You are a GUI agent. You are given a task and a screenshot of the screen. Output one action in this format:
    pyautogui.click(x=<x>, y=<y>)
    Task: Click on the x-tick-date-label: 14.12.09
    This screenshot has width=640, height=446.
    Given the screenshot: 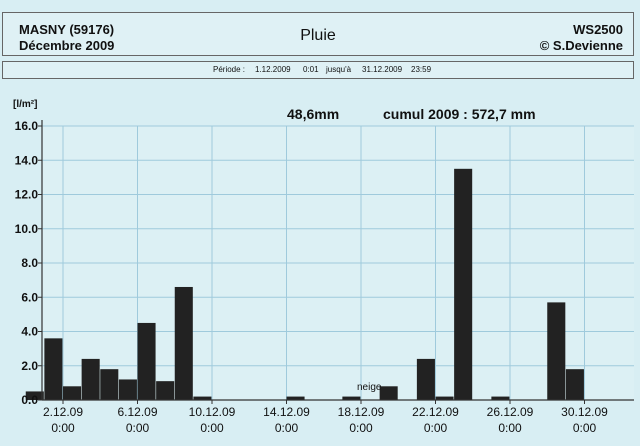 What is the action you would take?
    pyautogui.click(x=286, y=412)
    